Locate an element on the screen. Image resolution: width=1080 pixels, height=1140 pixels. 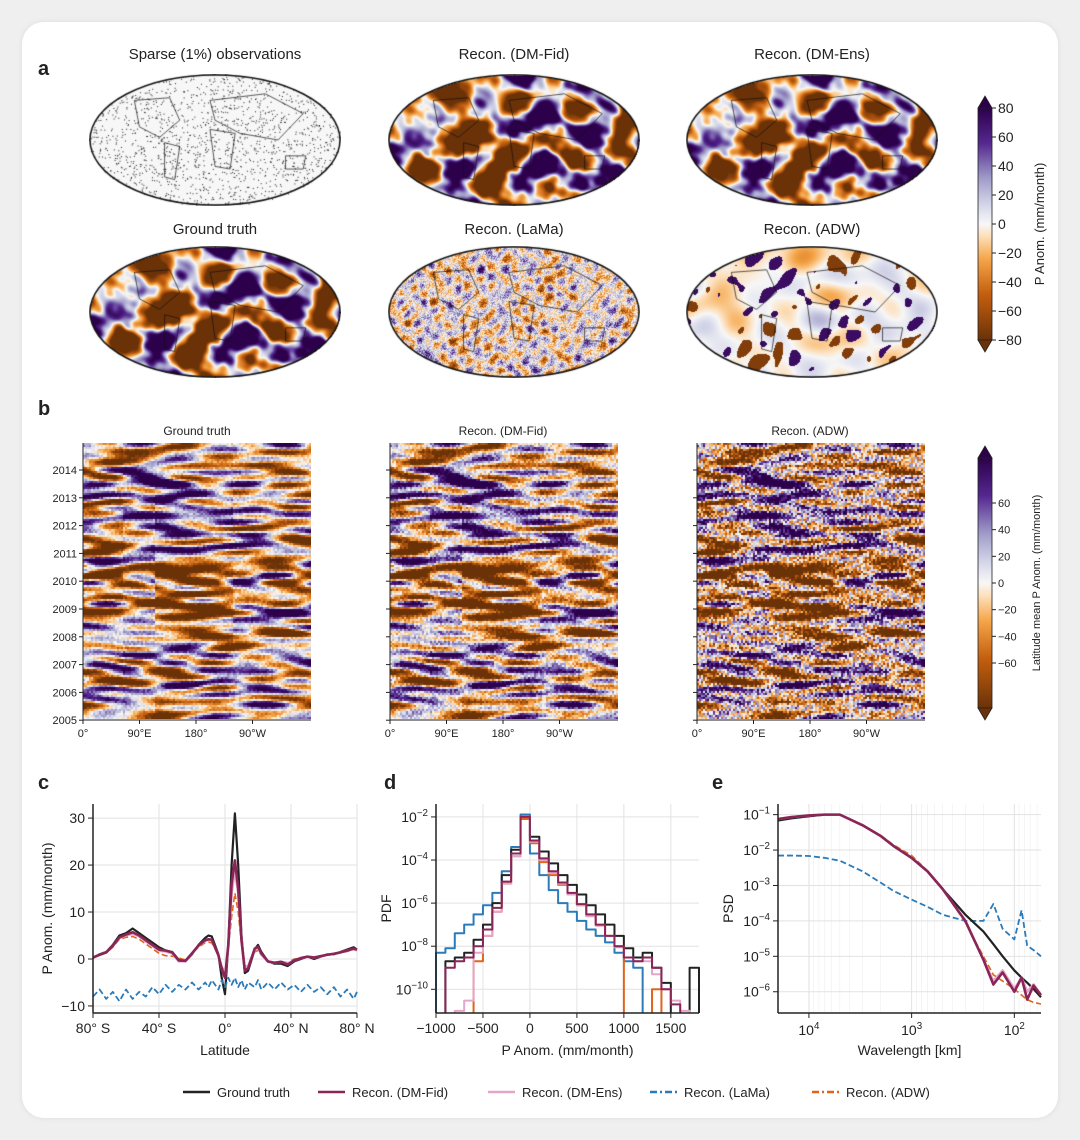
colorbar-a-bar is located at coordinates (985, 224).